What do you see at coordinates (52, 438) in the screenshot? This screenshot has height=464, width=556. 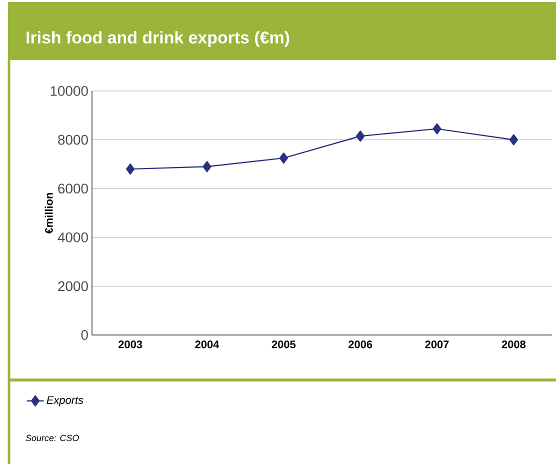 I see `source-note: Source: CSO` at bounding box center [52, 438].